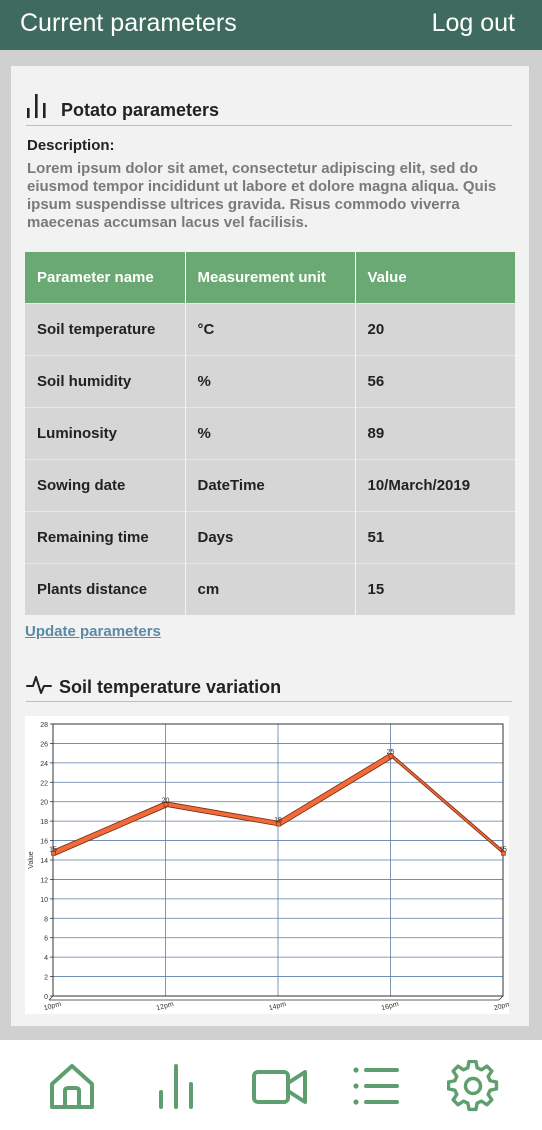 Image resolution: width=542 pixels, height=1130 pixels. Describe the element at coordinates (105, 381) in the screenshot. I see `parameter-name: Soil humidity` at that location.